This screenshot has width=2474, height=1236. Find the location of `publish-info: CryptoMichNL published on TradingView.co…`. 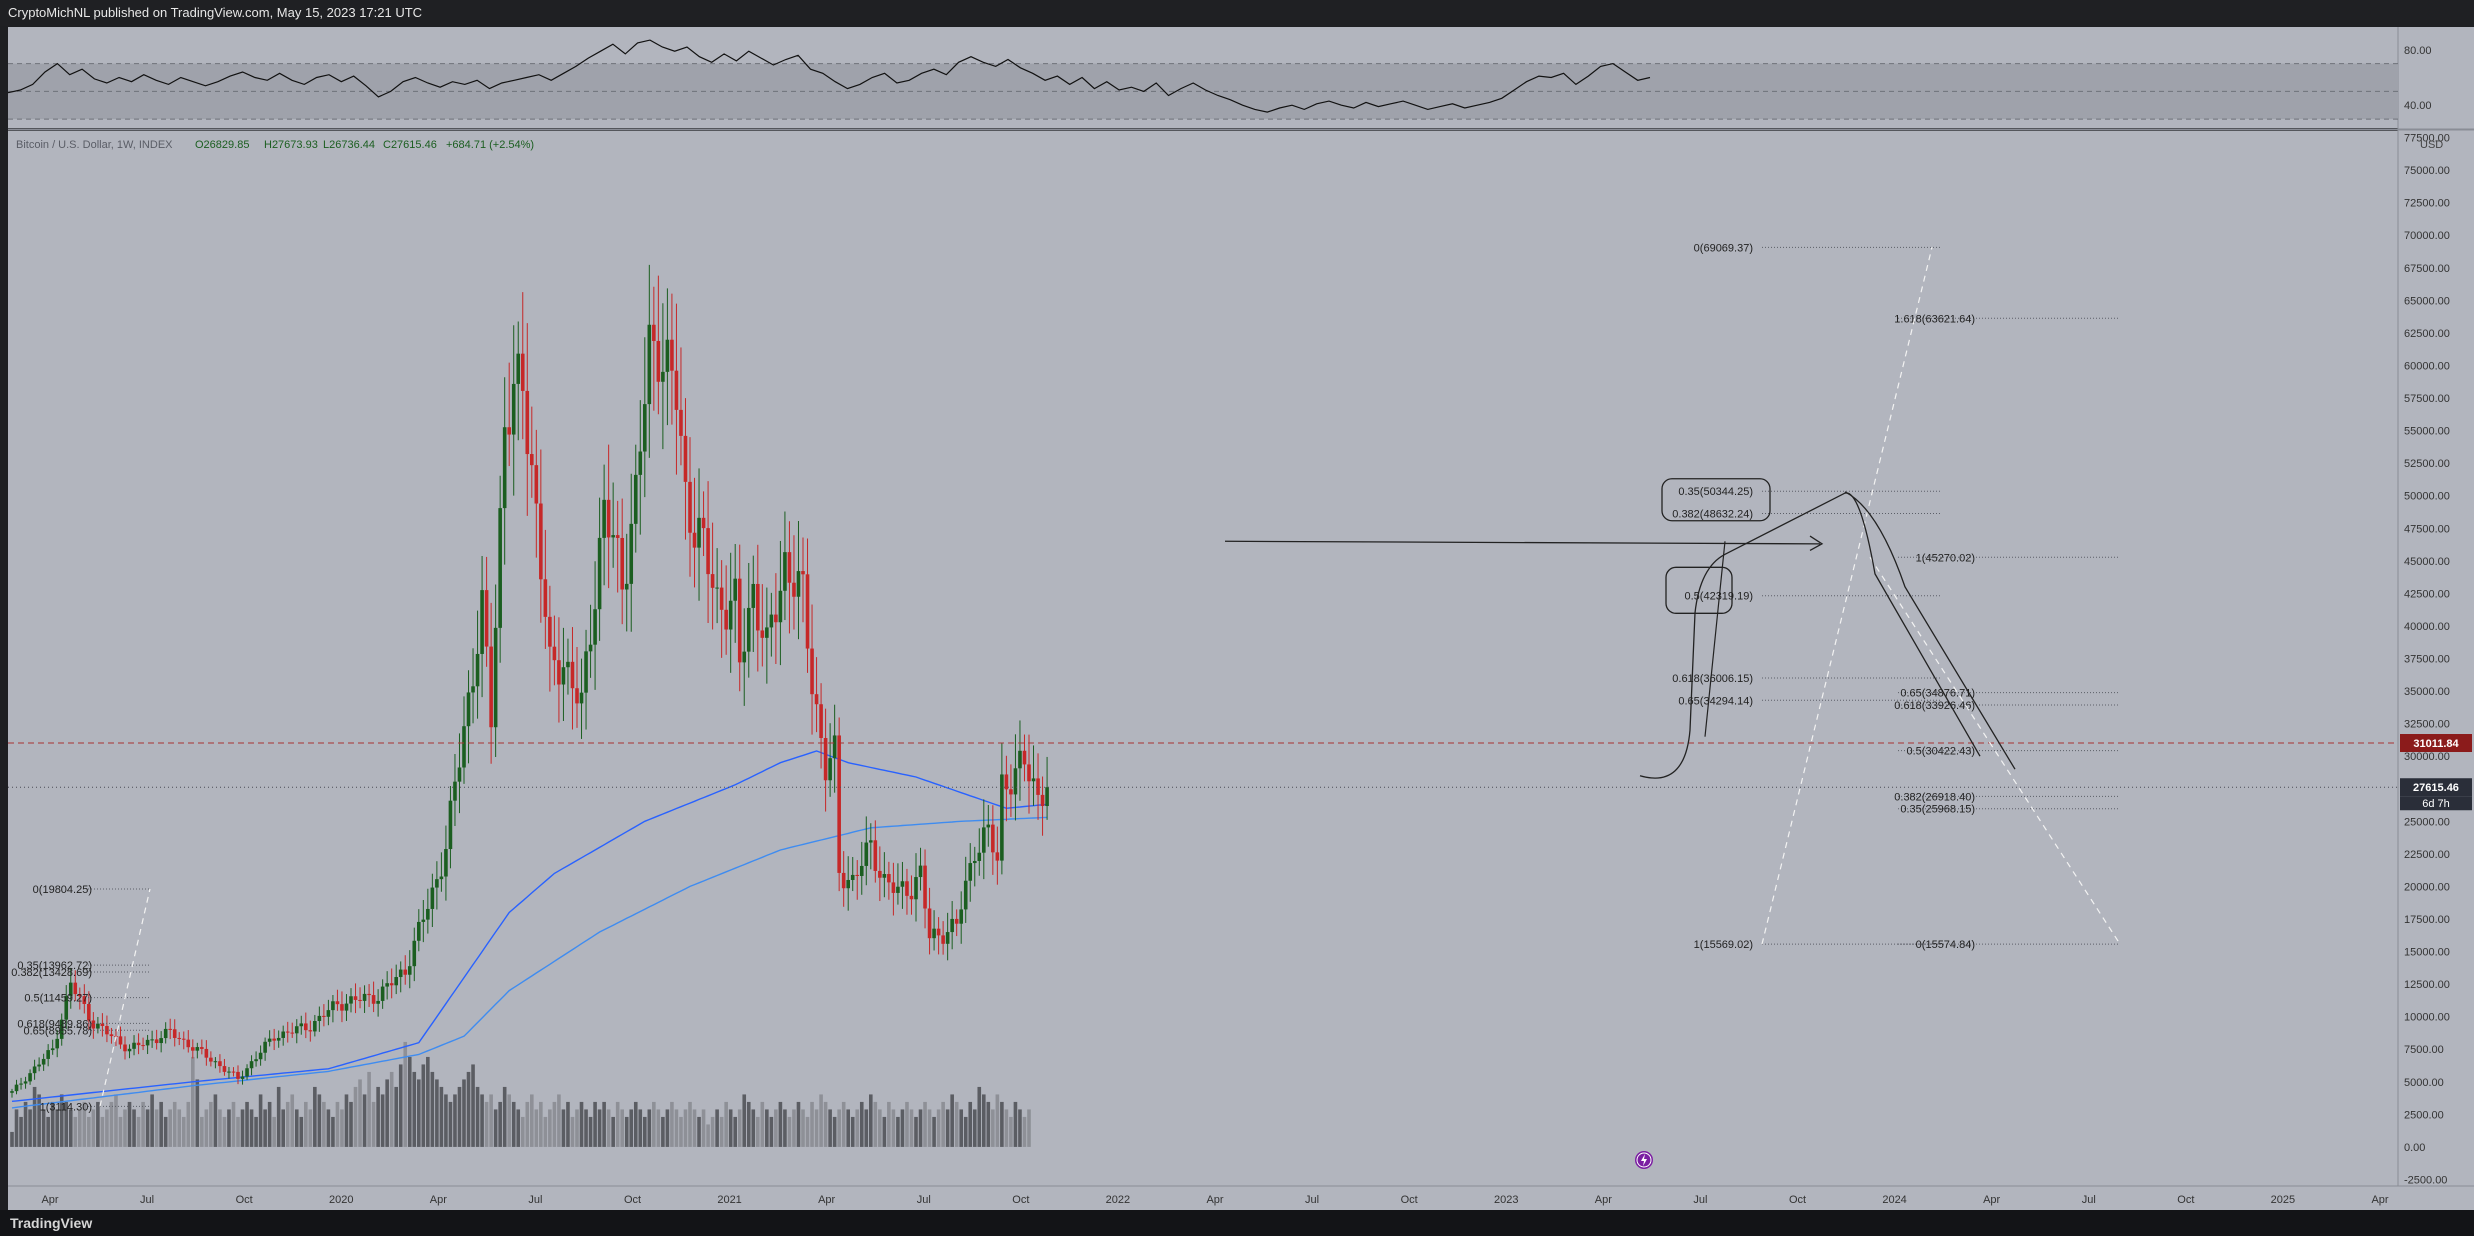

publish-info: CryptoMichNL published on TradingView.co… is located at coordinates (215, 12).